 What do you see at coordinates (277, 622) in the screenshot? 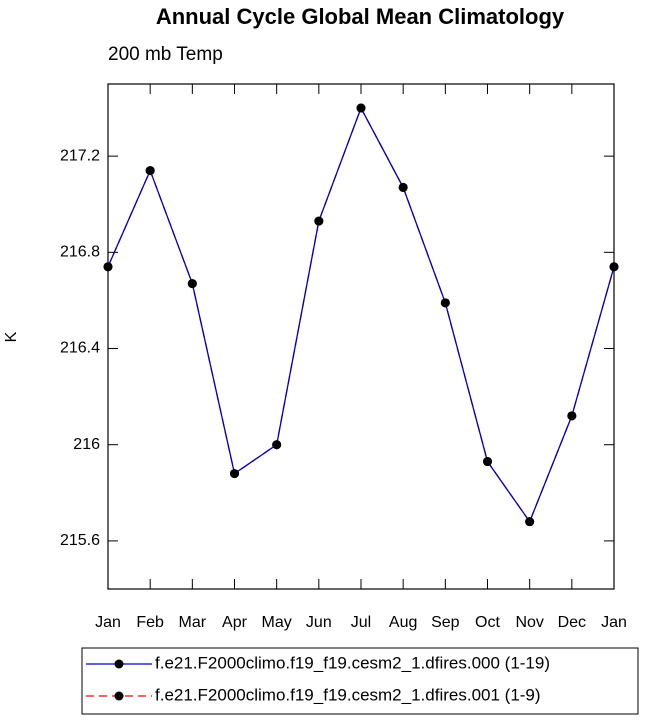
I see `x-tick-label: May` at bounding box center [277, 622].